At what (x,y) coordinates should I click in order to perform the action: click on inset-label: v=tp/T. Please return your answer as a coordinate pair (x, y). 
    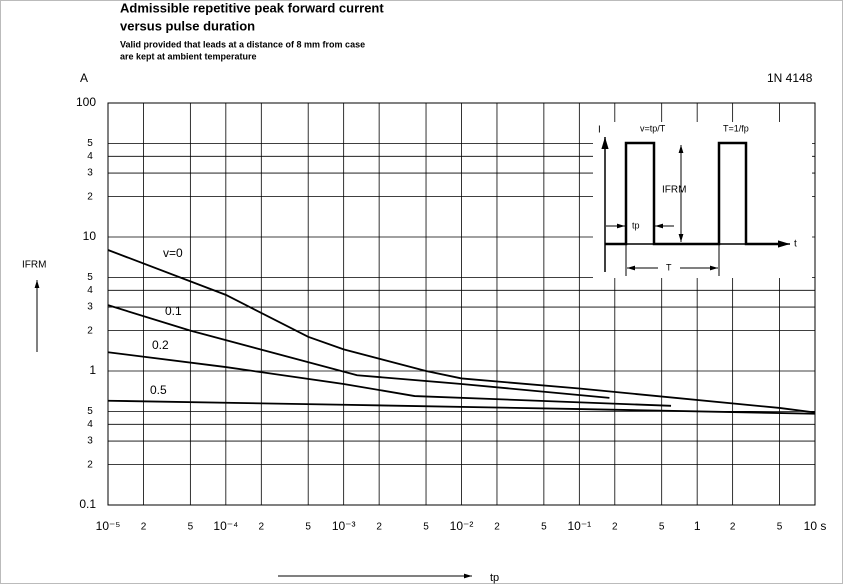
    Looking at the image, I should click on (653, 128).